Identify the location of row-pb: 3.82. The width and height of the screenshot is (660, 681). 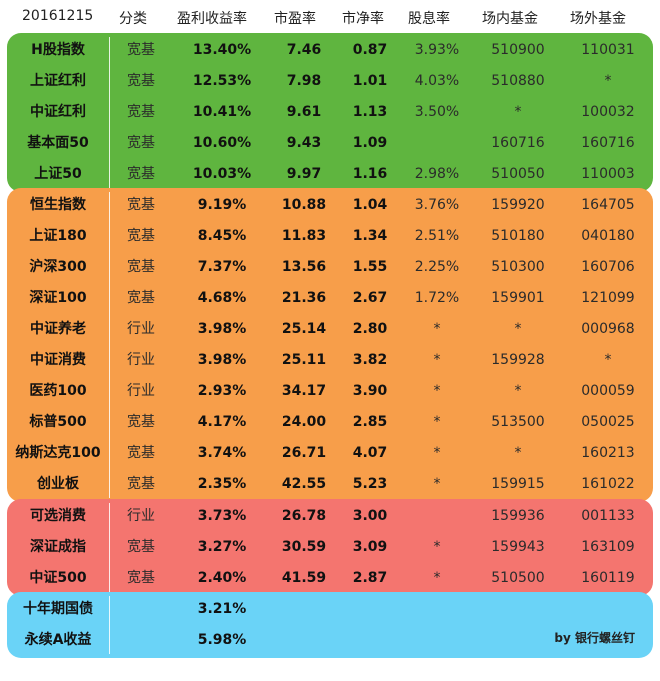
(370, 360).